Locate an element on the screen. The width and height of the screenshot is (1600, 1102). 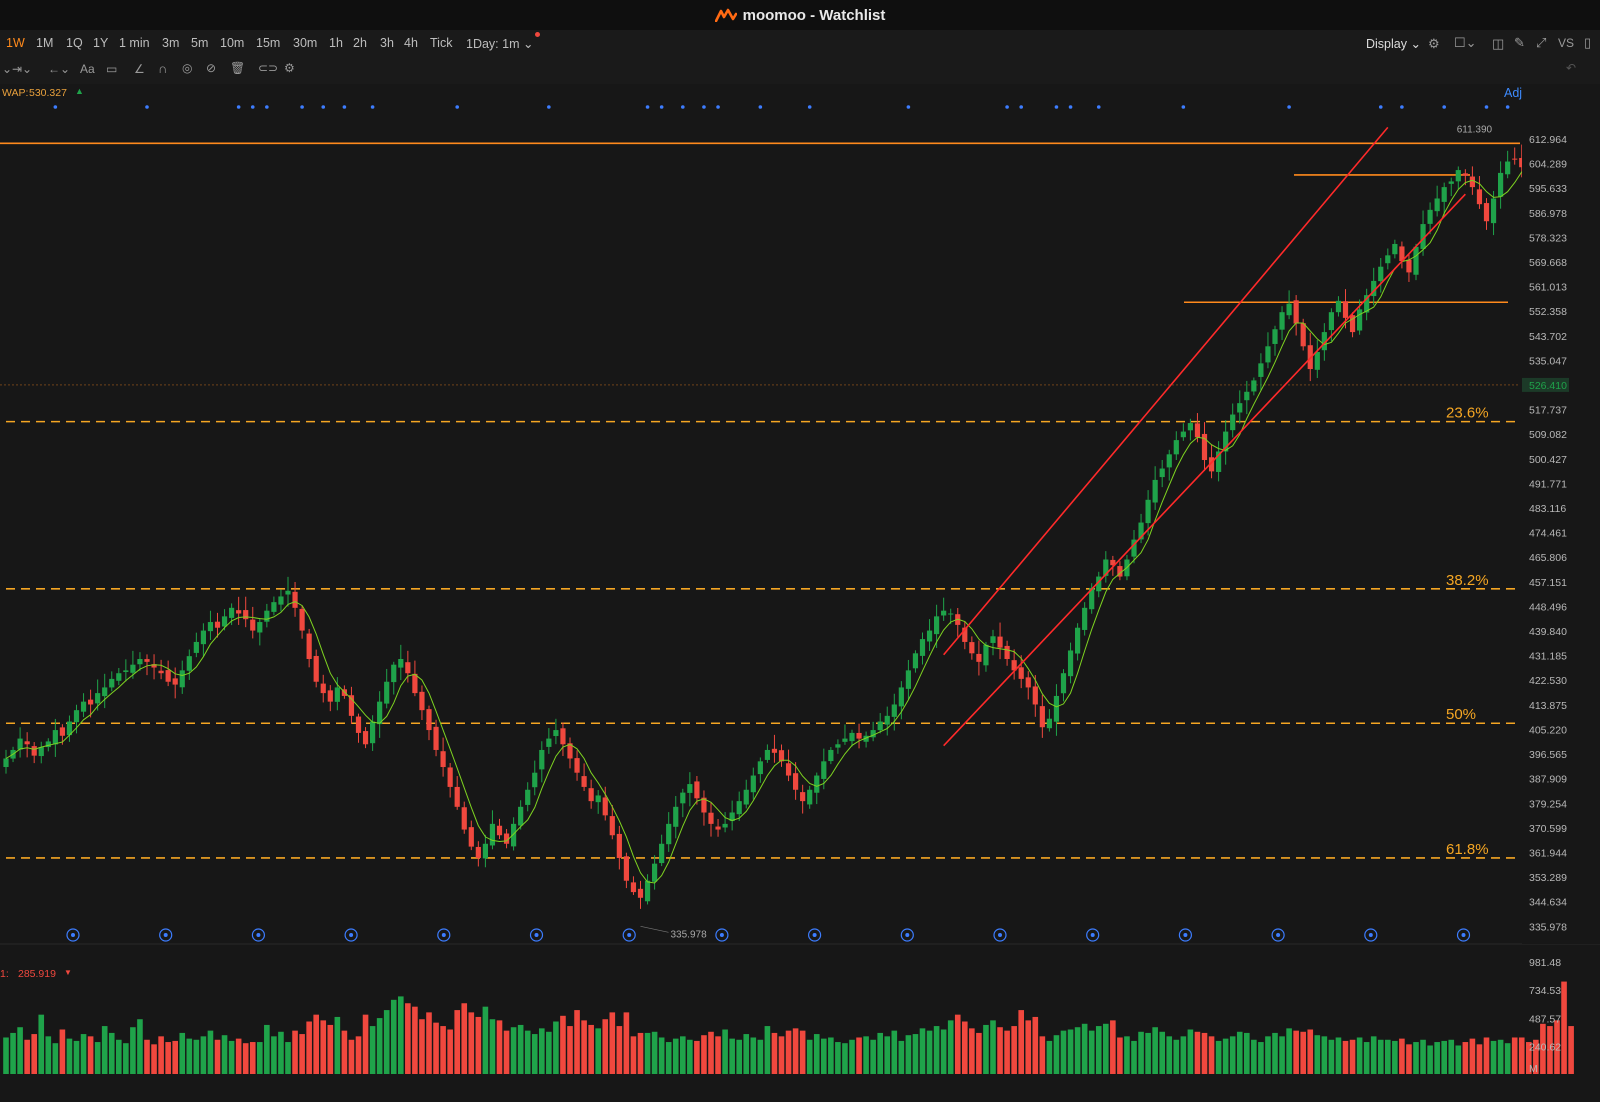
period-tab-15m: 15m is located at coordinates (268, 43).